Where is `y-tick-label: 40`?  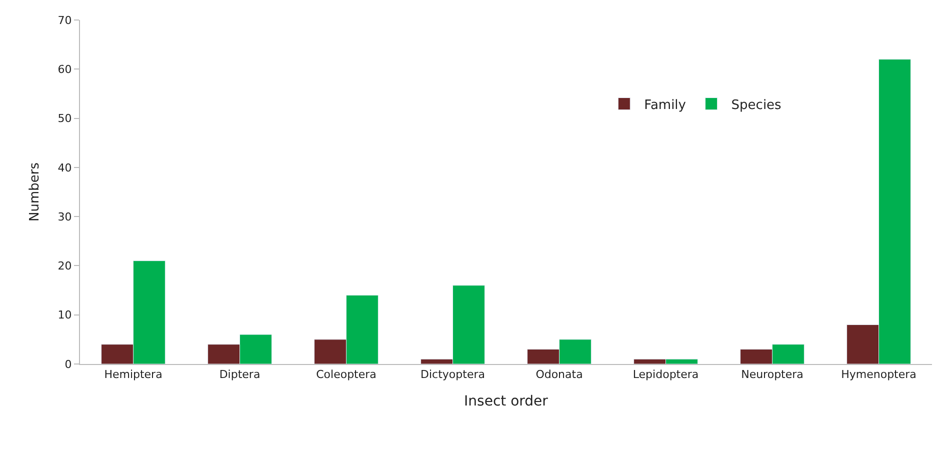 y-tick-label: 40 is located at coordinates (65, 167).